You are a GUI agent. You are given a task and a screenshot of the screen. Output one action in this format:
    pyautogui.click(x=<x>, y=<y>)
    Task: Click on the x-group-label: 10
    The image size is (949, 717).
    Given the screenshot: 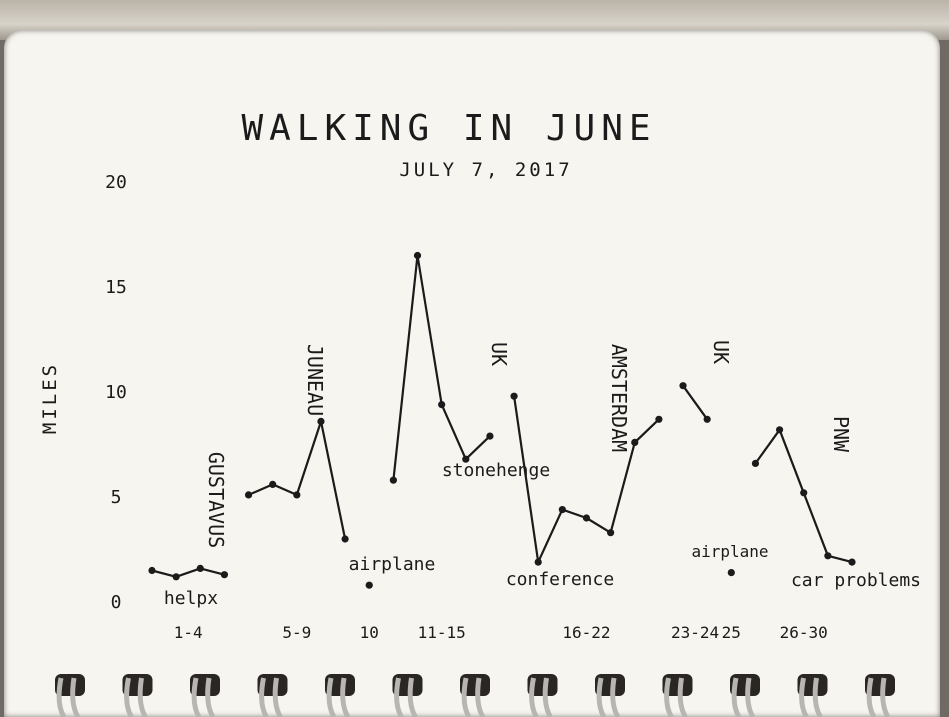 What is the action you would take?
    pyautogui.click(x=369, y=632)
    